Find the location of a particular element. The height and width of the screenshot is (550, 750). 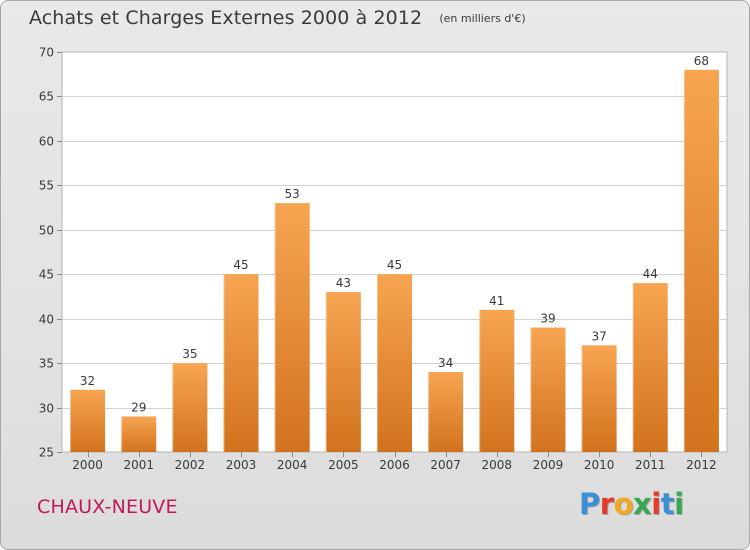

logo-letter: o is located at coordinates (623, 504).